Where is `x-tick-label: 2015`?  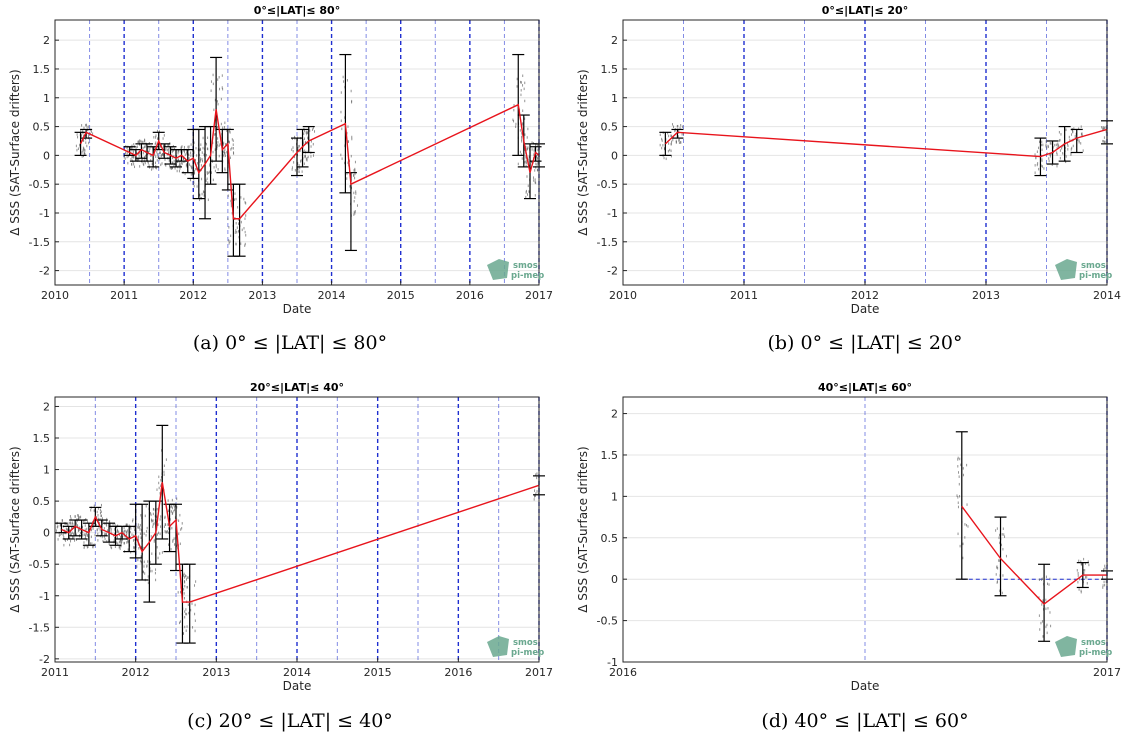
x-tick-label: 2015 is located at coordinates (401, 295).